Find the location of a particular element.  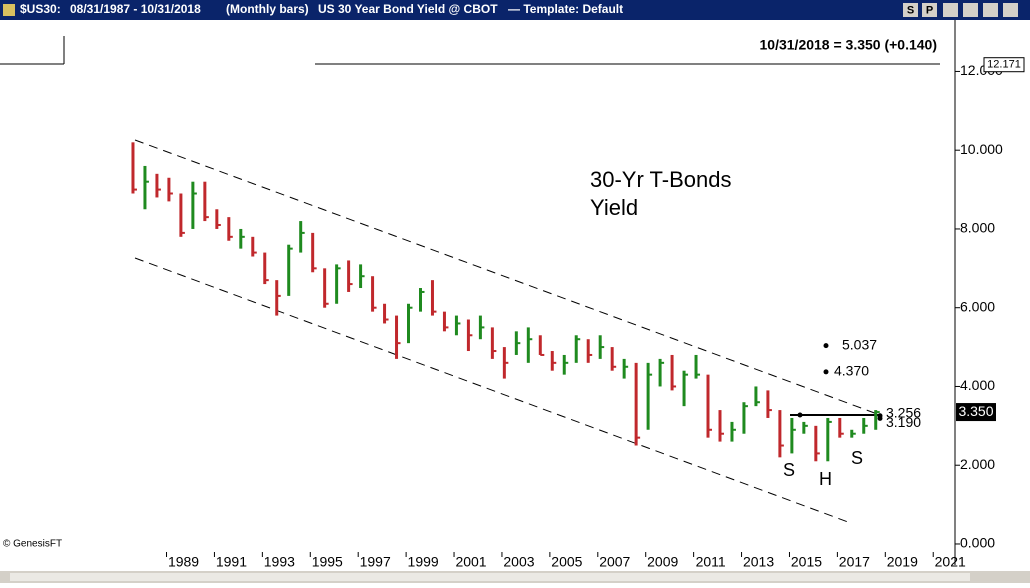

x-tick-label: 2005 is located at coordinates (566, 562).